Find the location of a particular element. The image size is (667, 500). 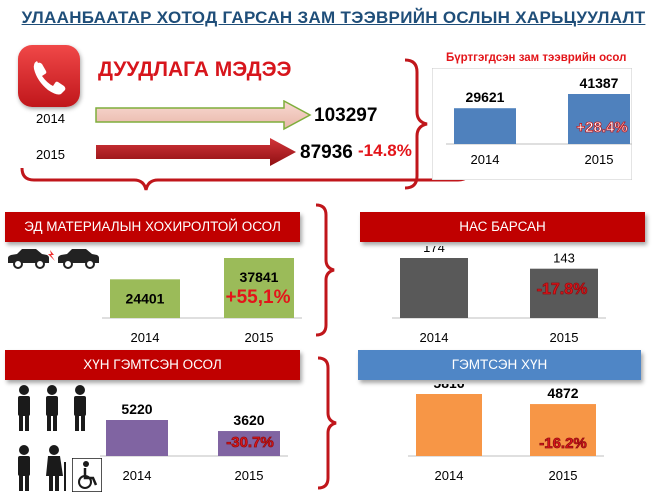

chart-title-registered: Бүртгэгдсэн зам тээврийн осол is located at coordinates (536, 58).